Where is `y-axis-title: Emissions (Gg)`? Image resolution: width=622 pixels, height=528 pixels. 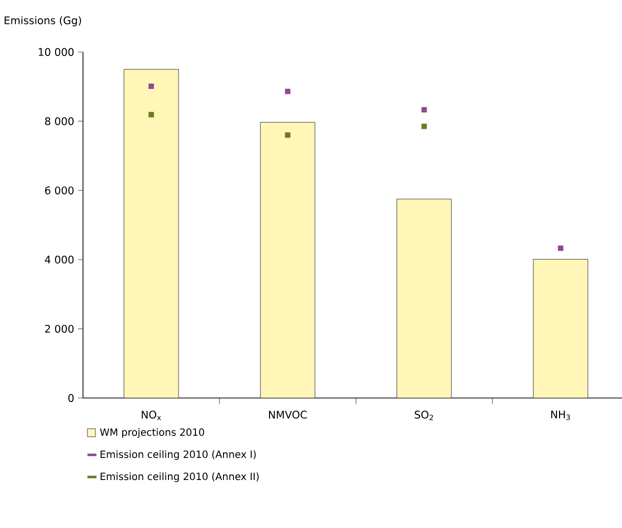
y-axis-title: Emissions (Gg) is located at coordinates (43, 21).